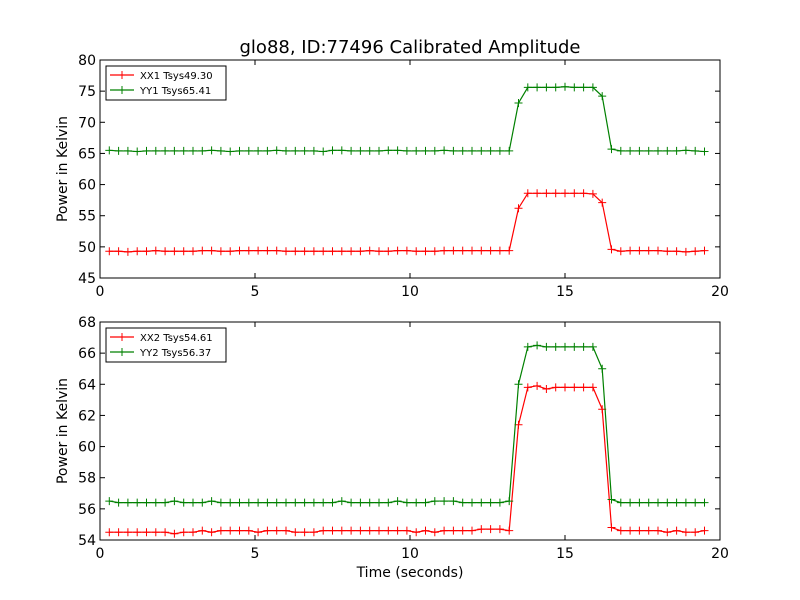 Image resolution: width=800 pixels, height=600 pixels. I want to click on legend-label: YY2 Tsys56.37, so click(175, 353).